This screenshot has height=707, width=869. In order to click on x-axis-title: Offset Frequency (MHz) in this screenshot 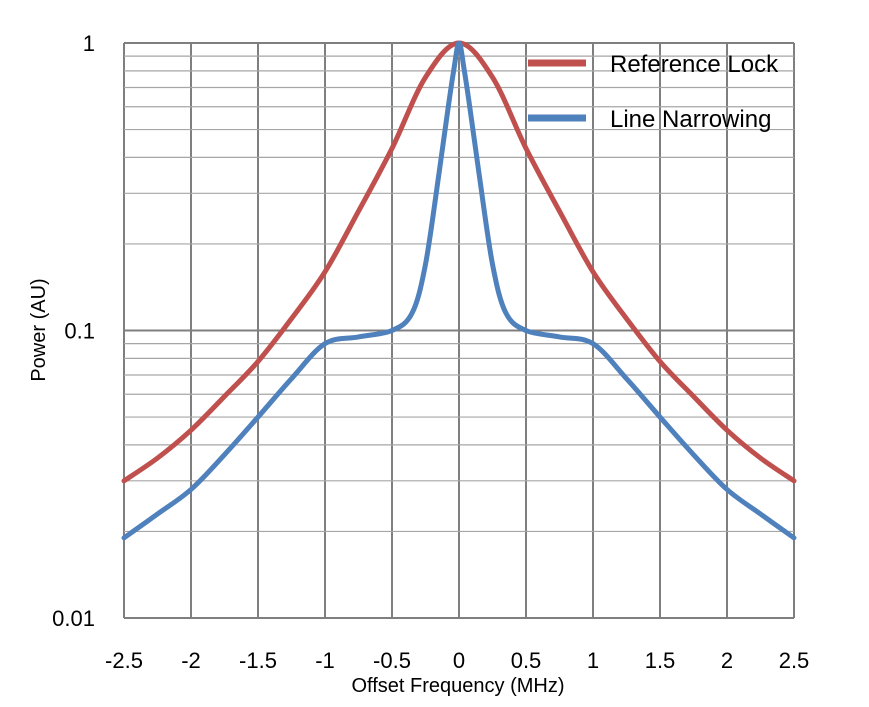, I will do `click(457, 686)`.